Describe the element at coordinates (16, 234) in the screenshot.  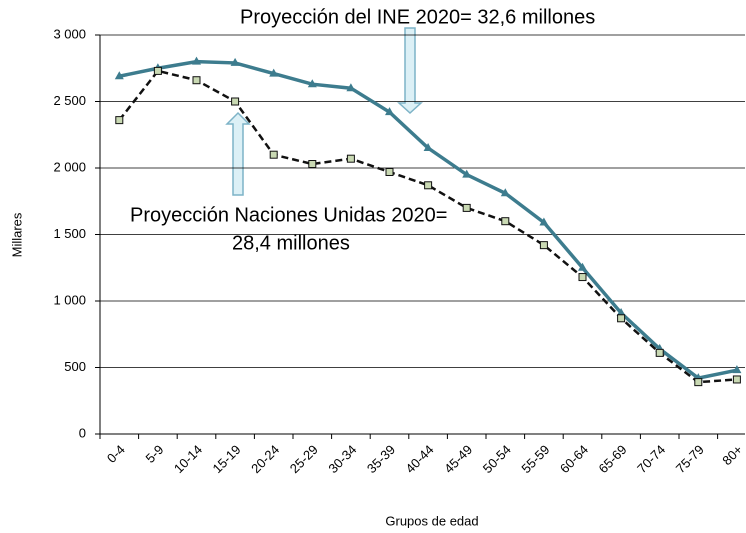
I see `y-axis-label: Millares` at that location.